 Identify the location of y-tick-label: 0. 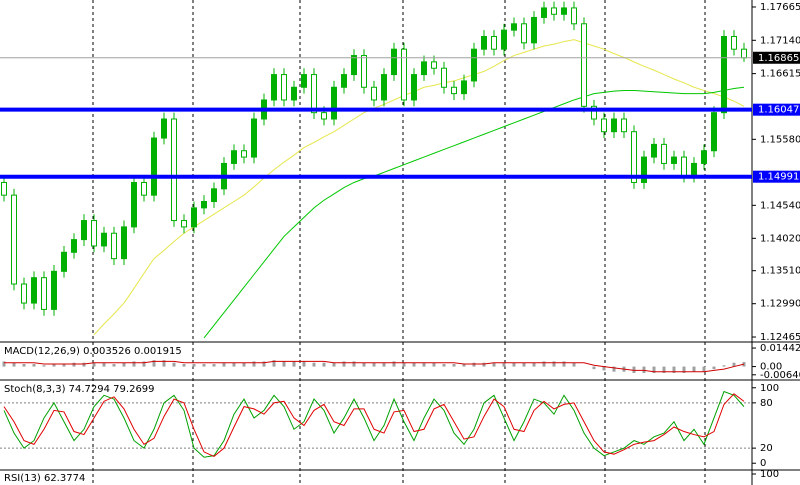
(763, 463).